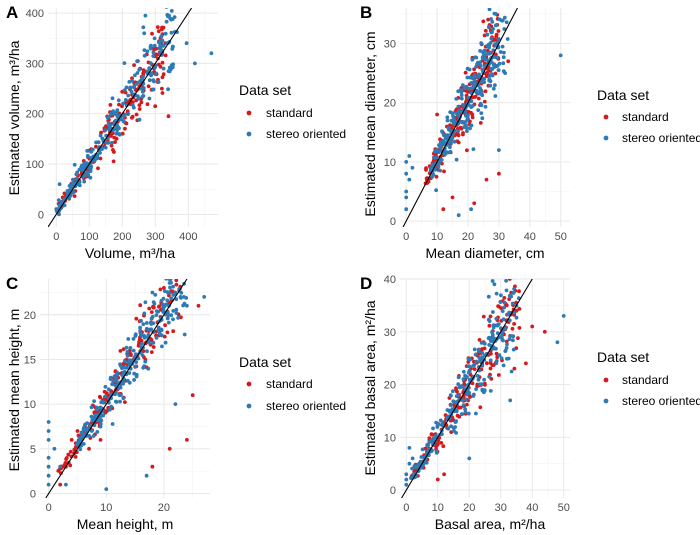 The image size is (700, 535). Describe the element at coordinates (12, 12) in the screenshot. I see `panel-a-letter: A` at that location.